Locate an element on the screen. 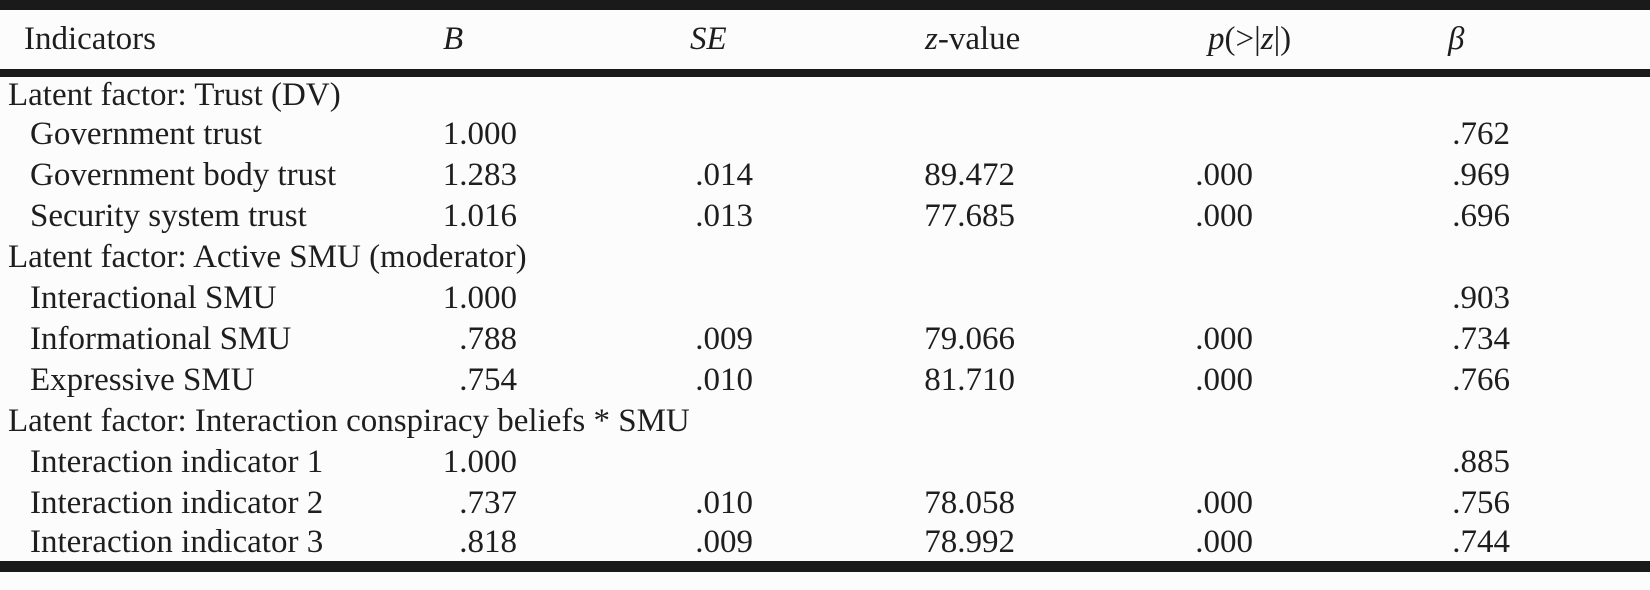 The height and width of the screenshot is (590, 1650). z-value-cell: 78.992 is located at coordinates (969, 542).